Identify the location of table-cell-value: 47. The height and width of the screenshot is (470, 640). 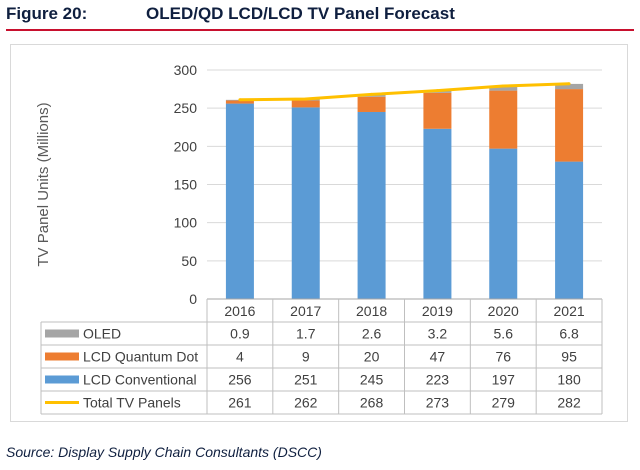
(438, 357).